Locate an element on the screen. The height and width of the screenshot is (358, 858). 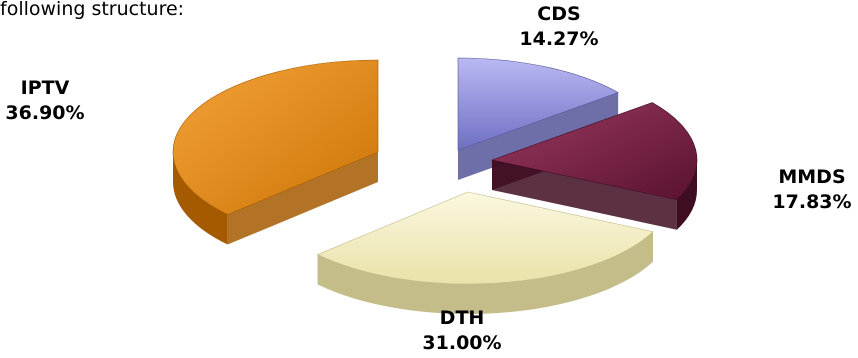
pie-slice-dth is located at coordinates (485, 252).